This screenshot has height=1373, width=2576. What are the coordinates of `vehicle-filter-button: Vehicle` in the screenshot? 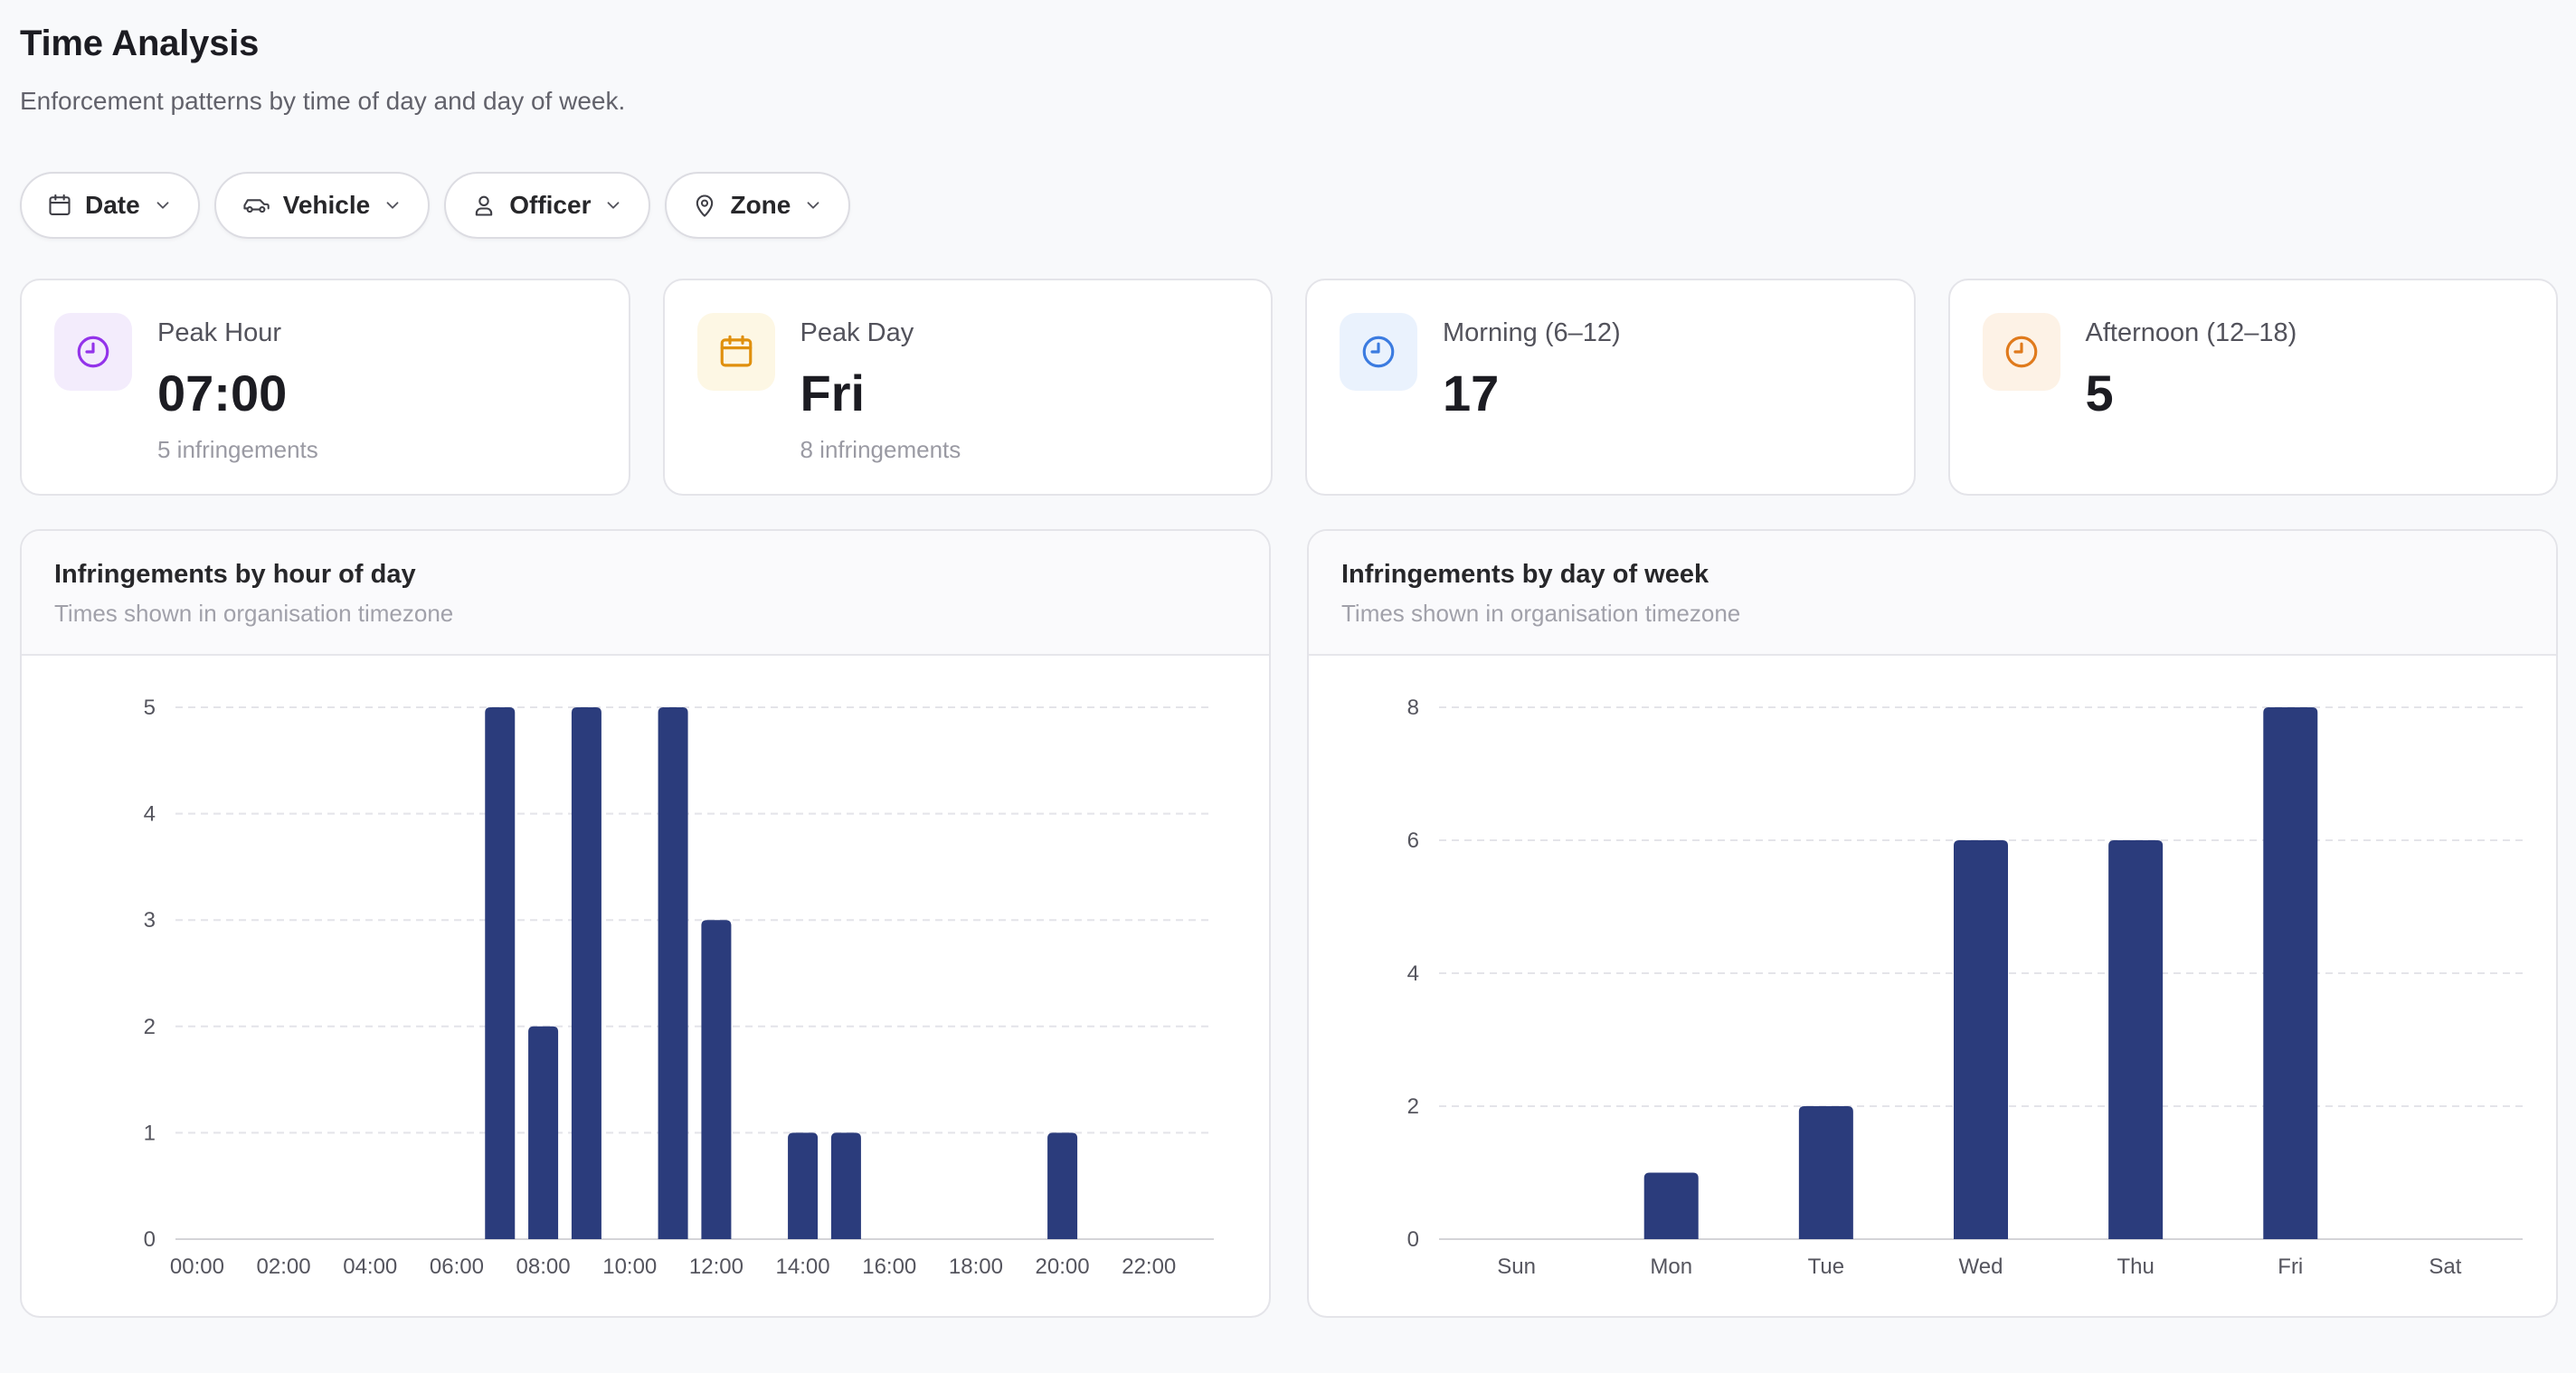 It's located at (322, 205).